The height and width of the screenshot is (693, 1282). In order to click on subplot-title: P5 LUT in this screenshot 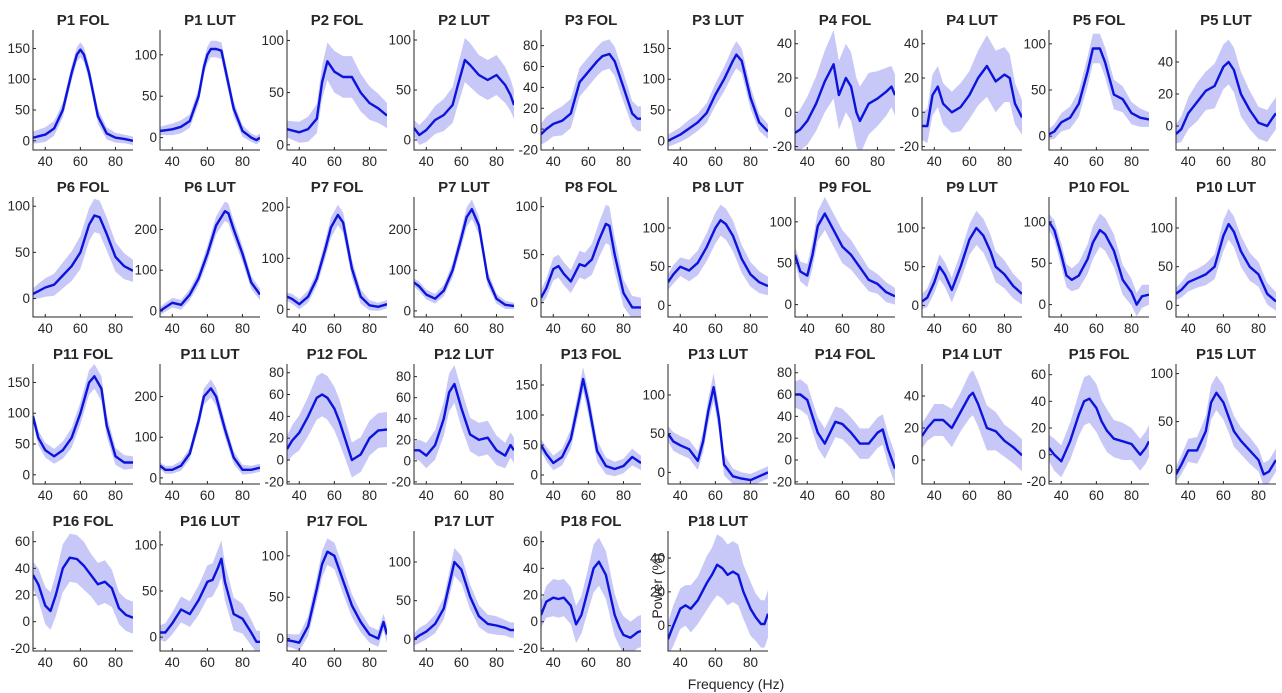, I will do `click(1226, 20)`.